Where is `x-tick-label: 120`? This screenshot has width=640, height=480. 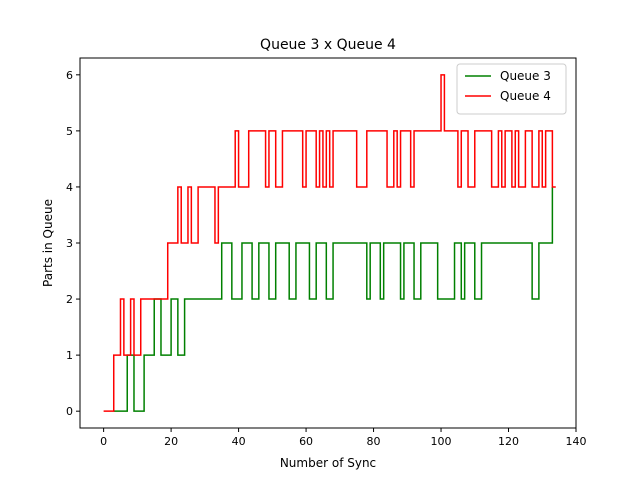
x-tick-label: 120 is located at coordinates (508, 441).